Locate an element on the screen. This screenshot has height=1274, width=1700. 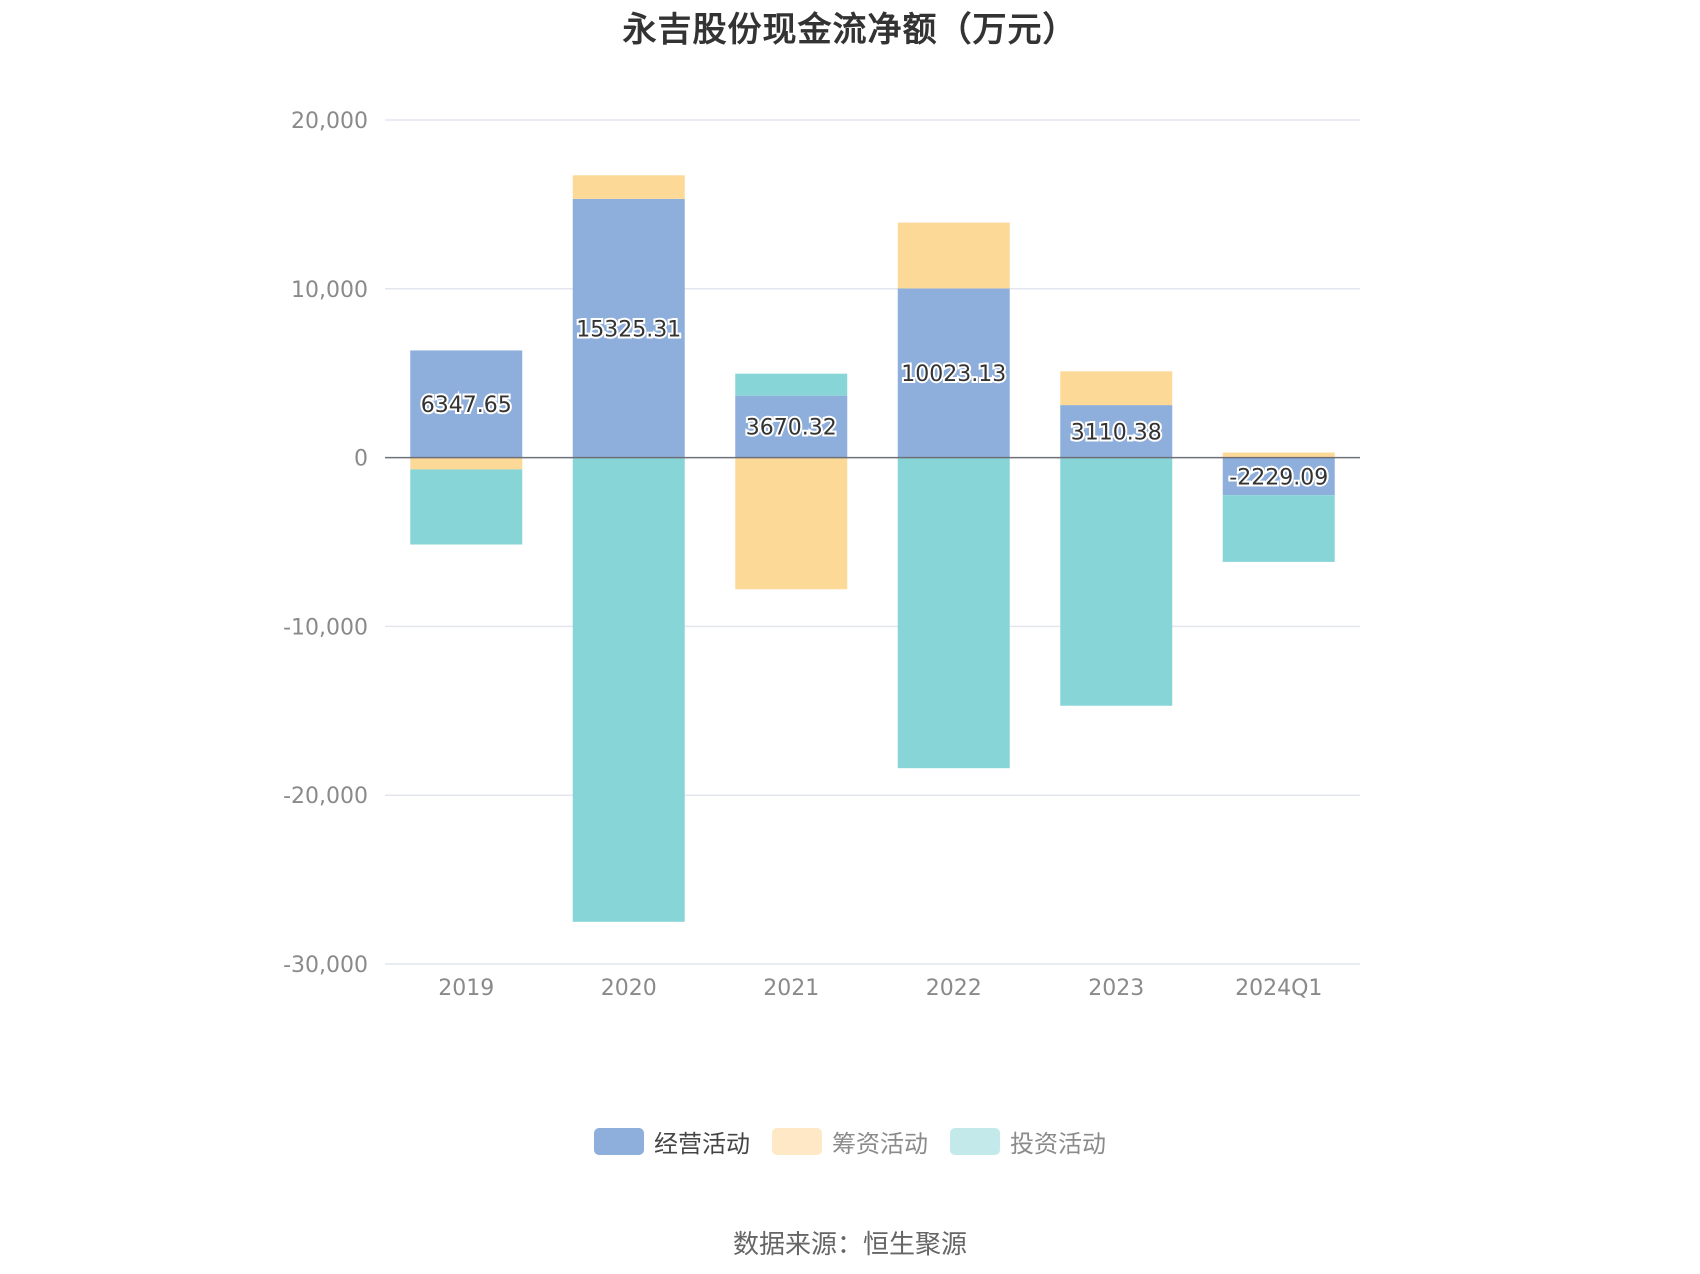
legend-label-investing: 投资活动 is located at coordinates (1058, 1144).